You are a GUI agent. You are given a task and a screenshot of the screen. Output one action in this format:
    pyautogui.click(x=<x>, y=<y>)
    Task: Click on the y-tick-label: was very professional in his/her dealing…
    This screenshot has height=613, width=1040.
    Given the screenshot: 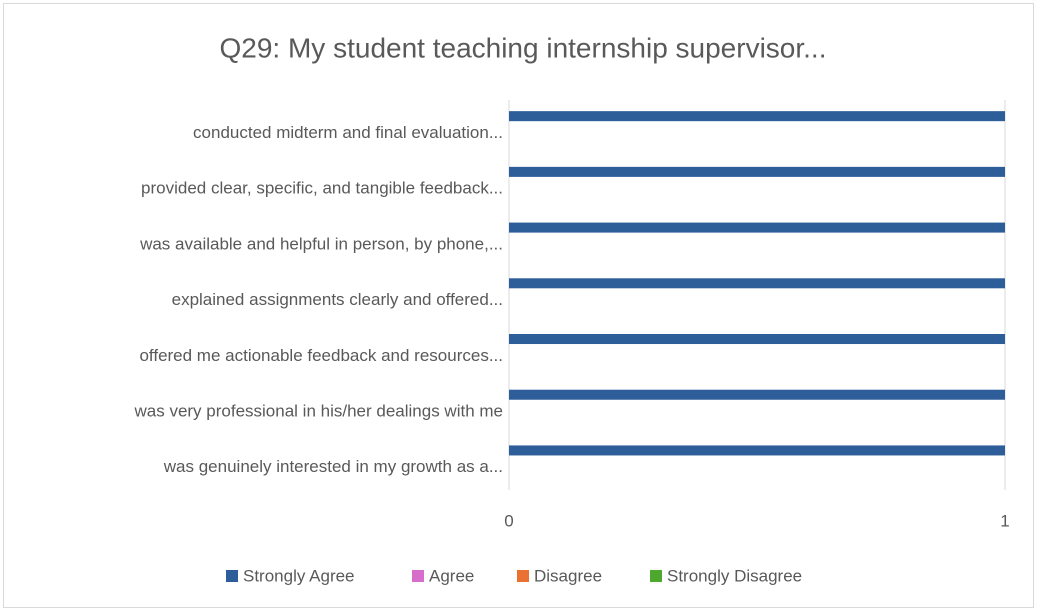 What is the action you would take?
    pyautogui.click(x=318, y=410)
    